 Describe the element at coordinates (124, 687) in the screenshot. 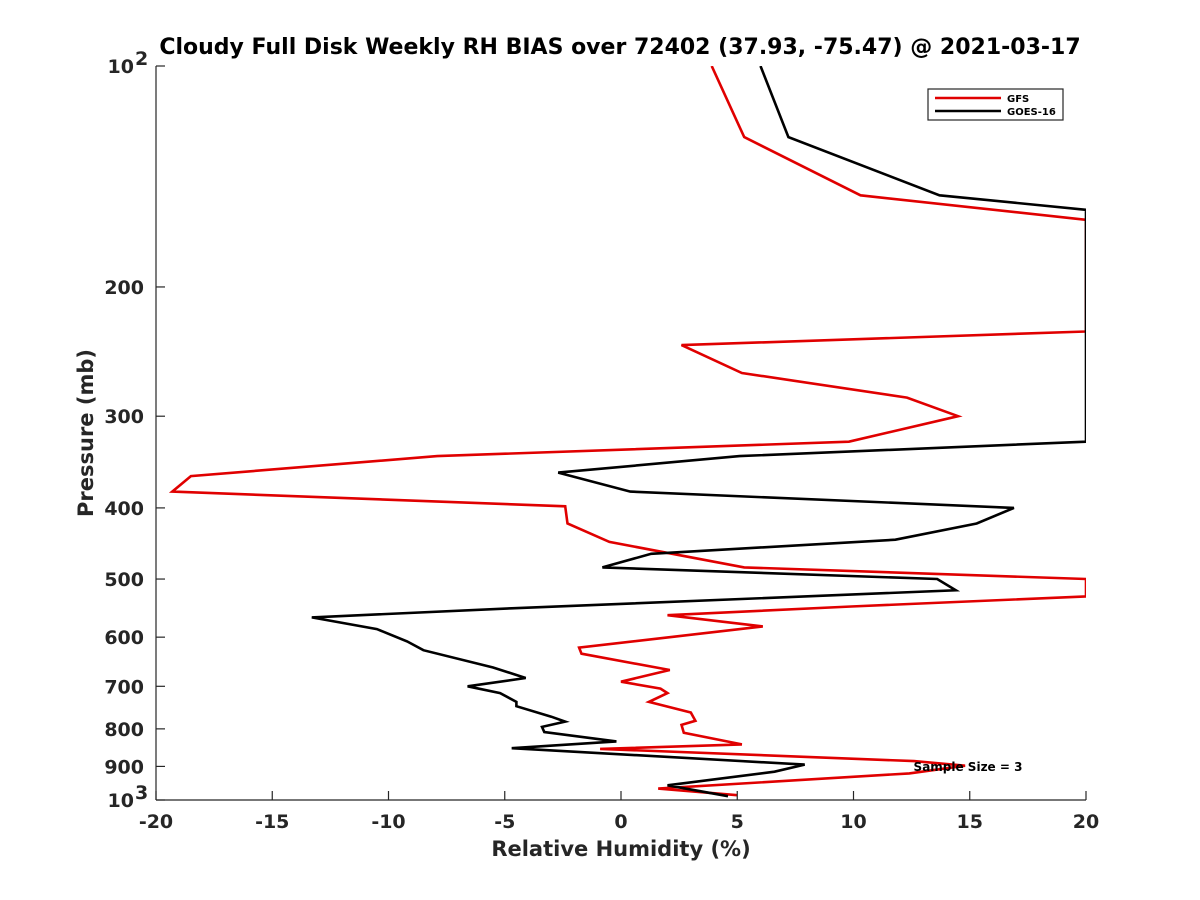

I see `y-tick-label: 700` at that location.